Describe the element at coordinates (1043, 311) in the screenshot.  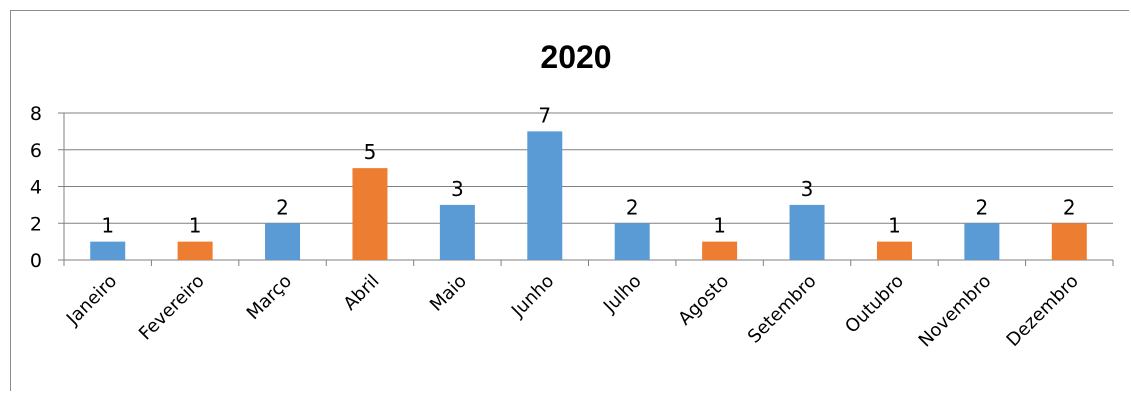
I see `x-tick-label: Dezembro` at that location.